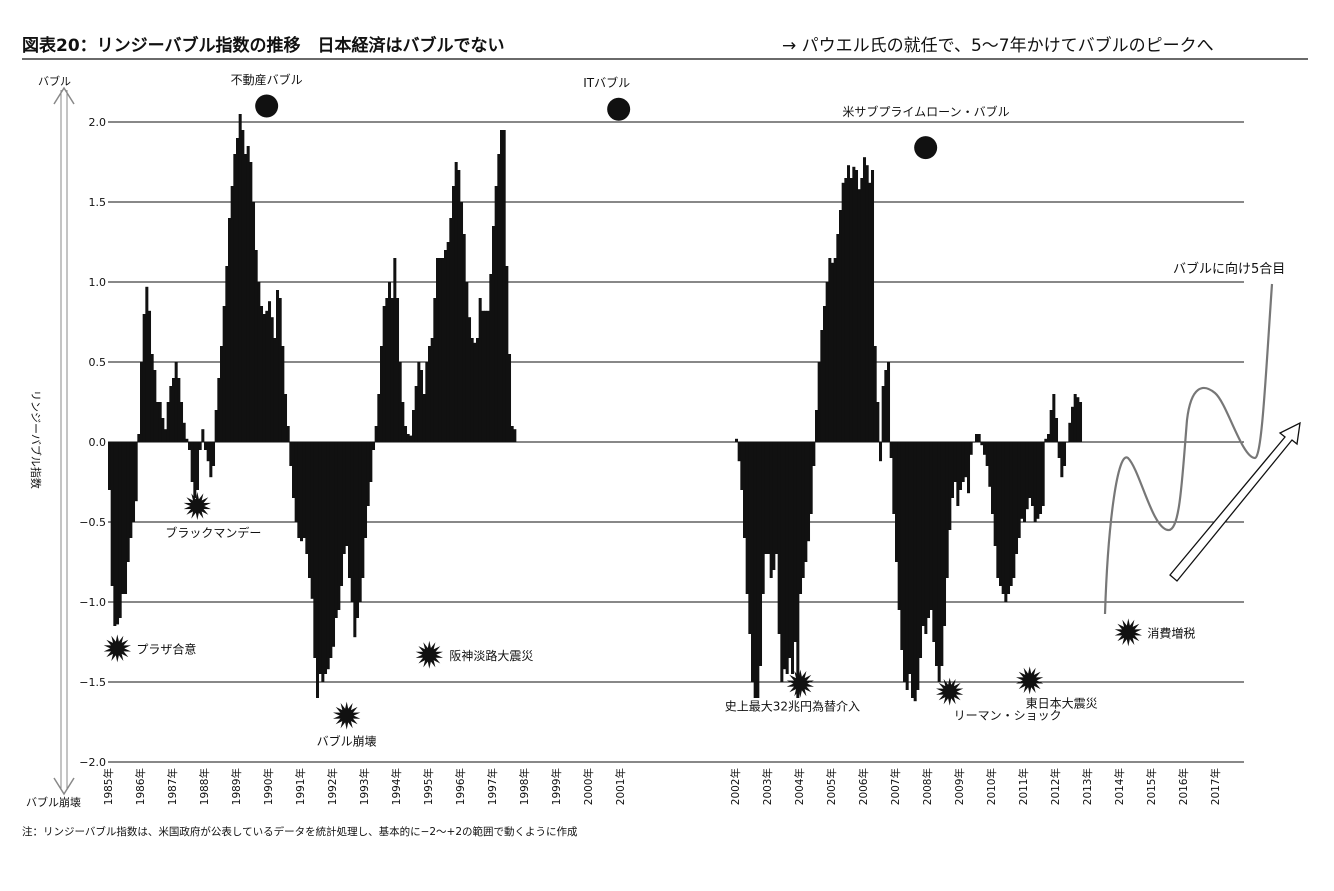 The image size is (1334, 891). Describe the element at coordinates (92, 682) in the screenshot. I see `y-tick-label: −1.5` at that location.